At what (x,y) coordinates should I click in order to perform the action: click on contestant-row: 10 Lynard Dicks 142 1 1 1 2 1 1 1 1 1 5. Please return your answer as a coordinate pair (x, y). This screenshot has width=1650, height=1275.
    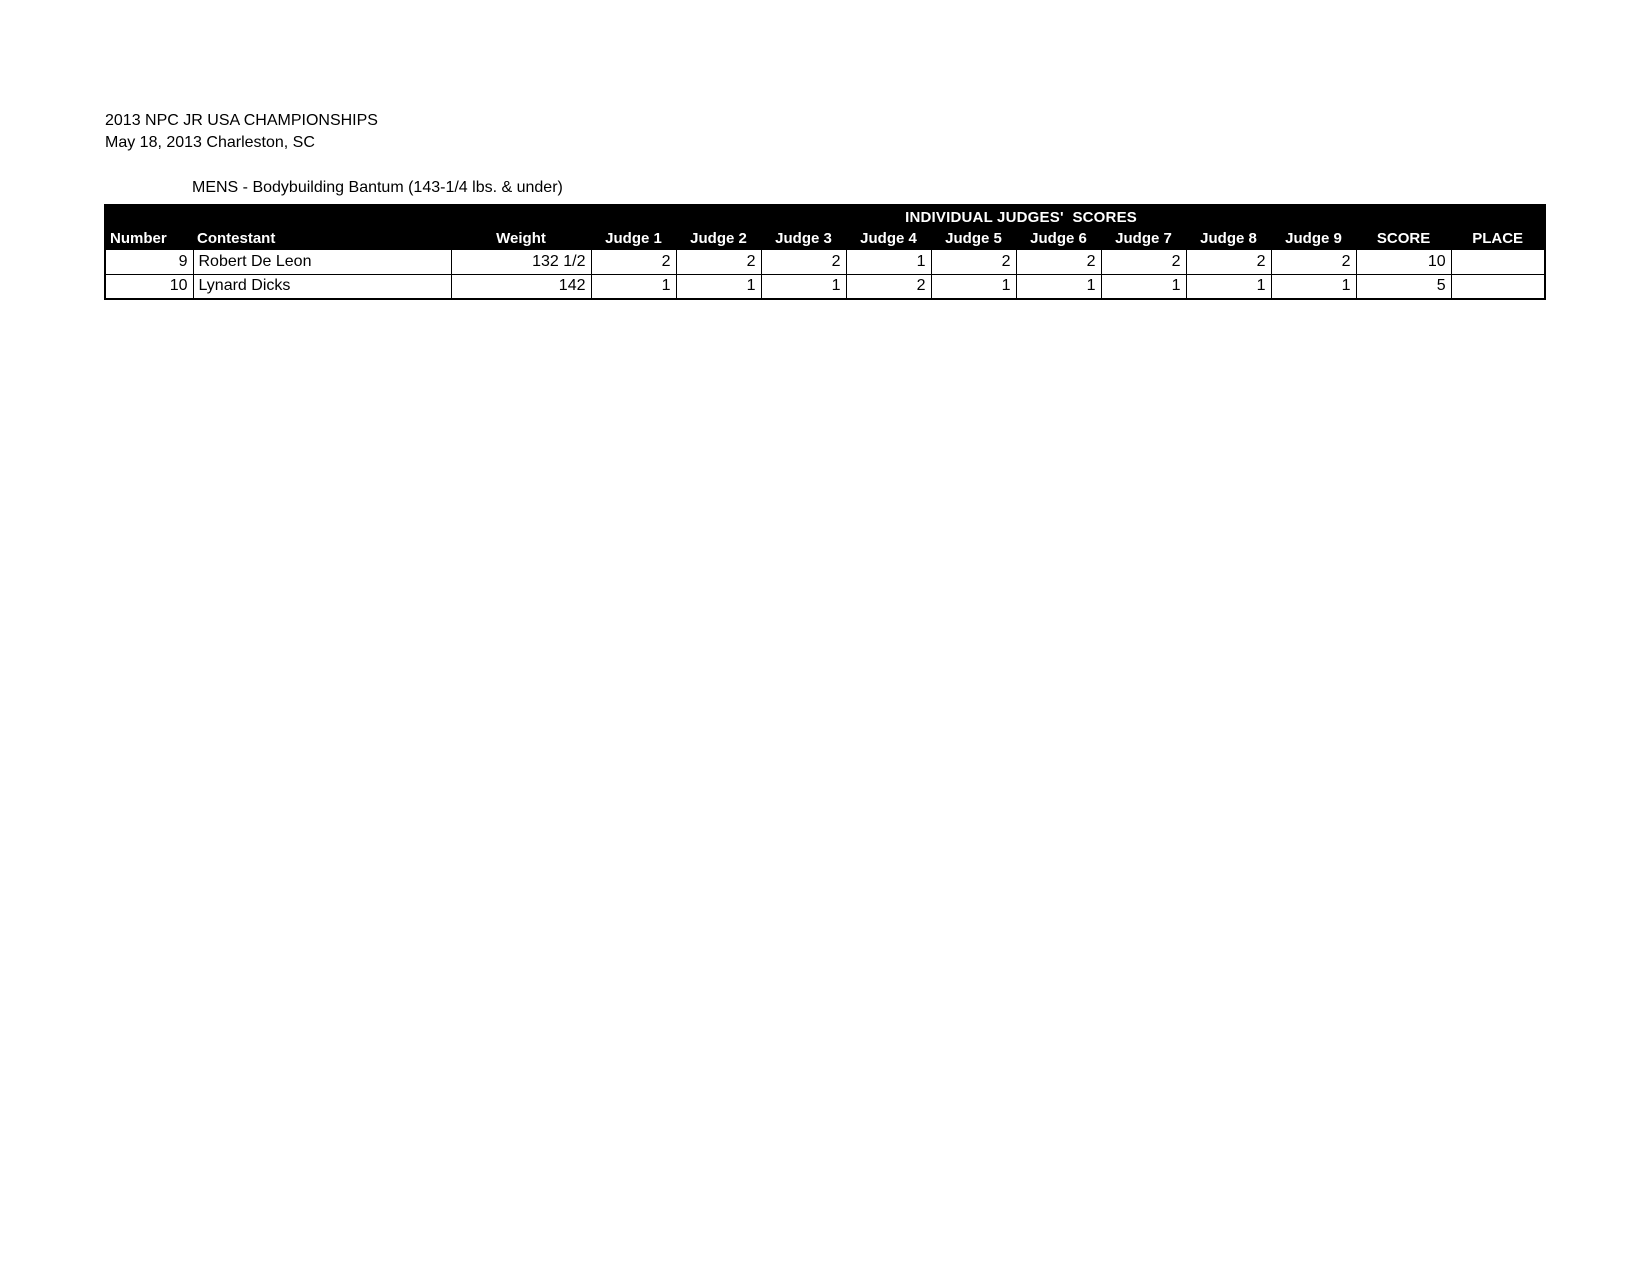
    Looking at the image, I should click on (825, 286).